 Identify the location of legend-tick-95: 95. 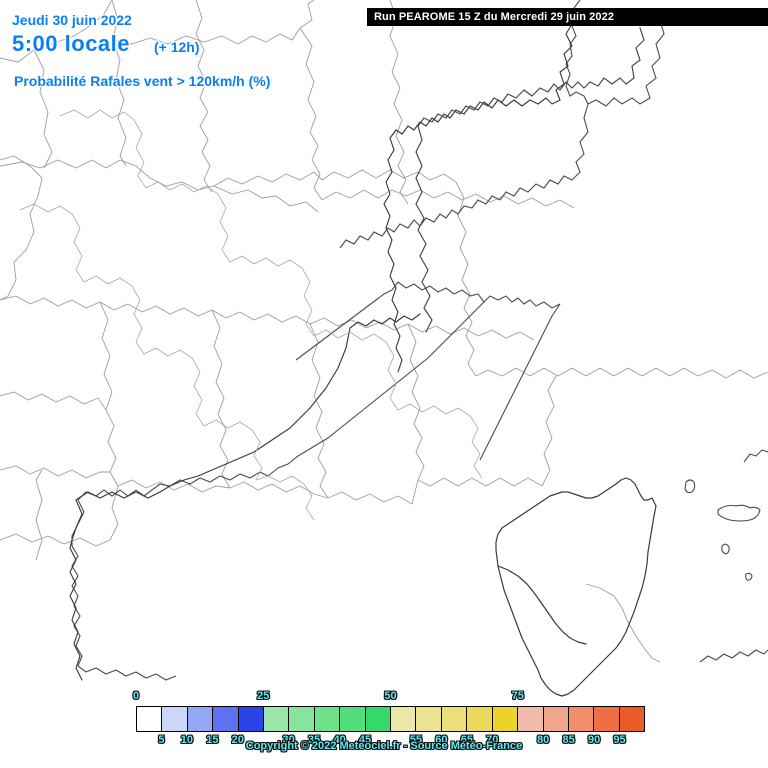
(619, 740).